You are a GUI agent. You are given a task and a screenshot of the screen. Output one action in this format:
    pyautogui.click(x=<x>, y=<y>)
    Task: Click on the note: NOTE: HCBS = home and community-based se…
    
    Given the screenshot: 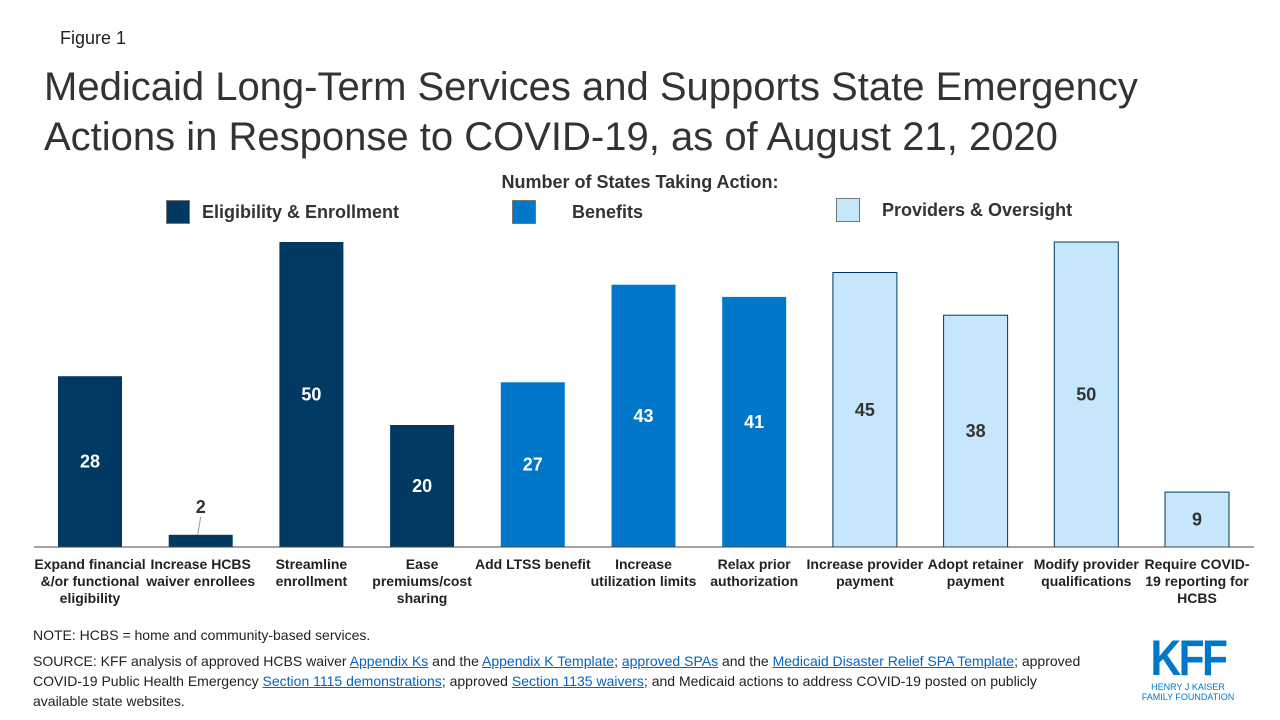 What is the action you would take?
    pyautogui.click(x=202, y=635)
    